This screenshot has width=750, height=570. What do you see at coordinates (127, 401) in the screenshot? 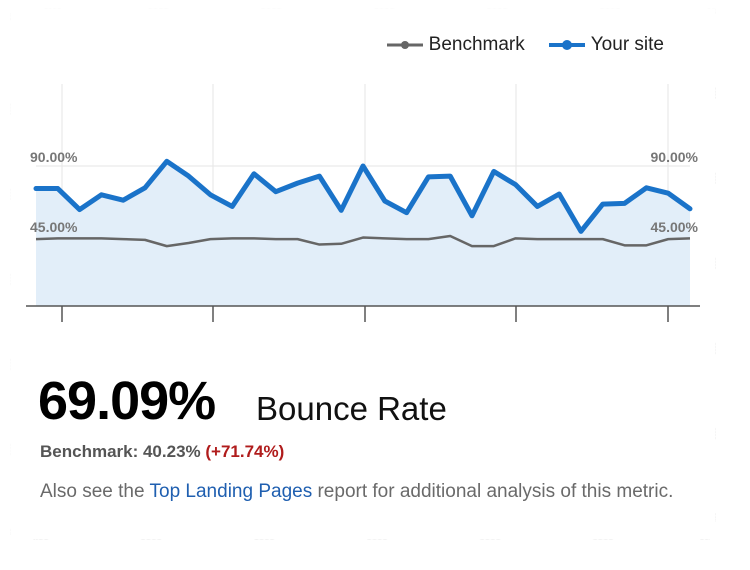
I see `bounce-rate-value: 69.09%` at bounding box center [127, 401].